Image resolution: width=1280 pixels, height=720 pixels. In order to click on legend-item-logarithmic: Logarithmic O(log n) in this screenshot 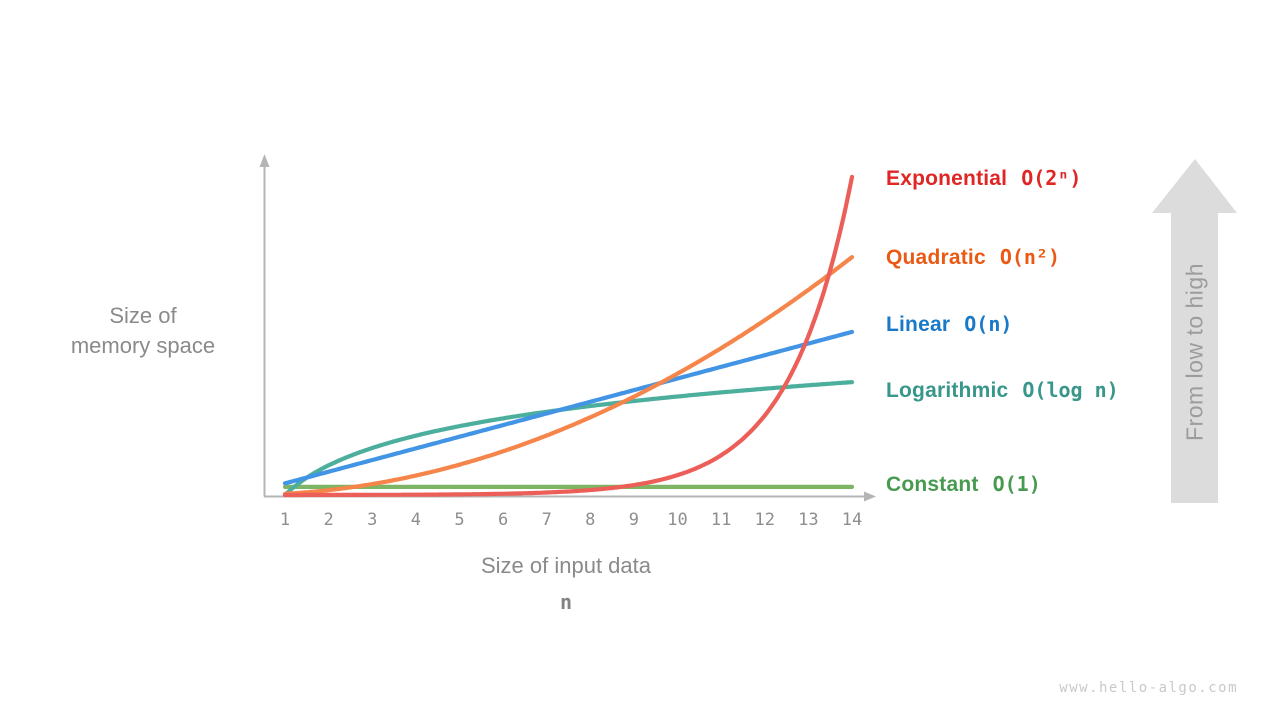, I will do `click(1002, 390)`.